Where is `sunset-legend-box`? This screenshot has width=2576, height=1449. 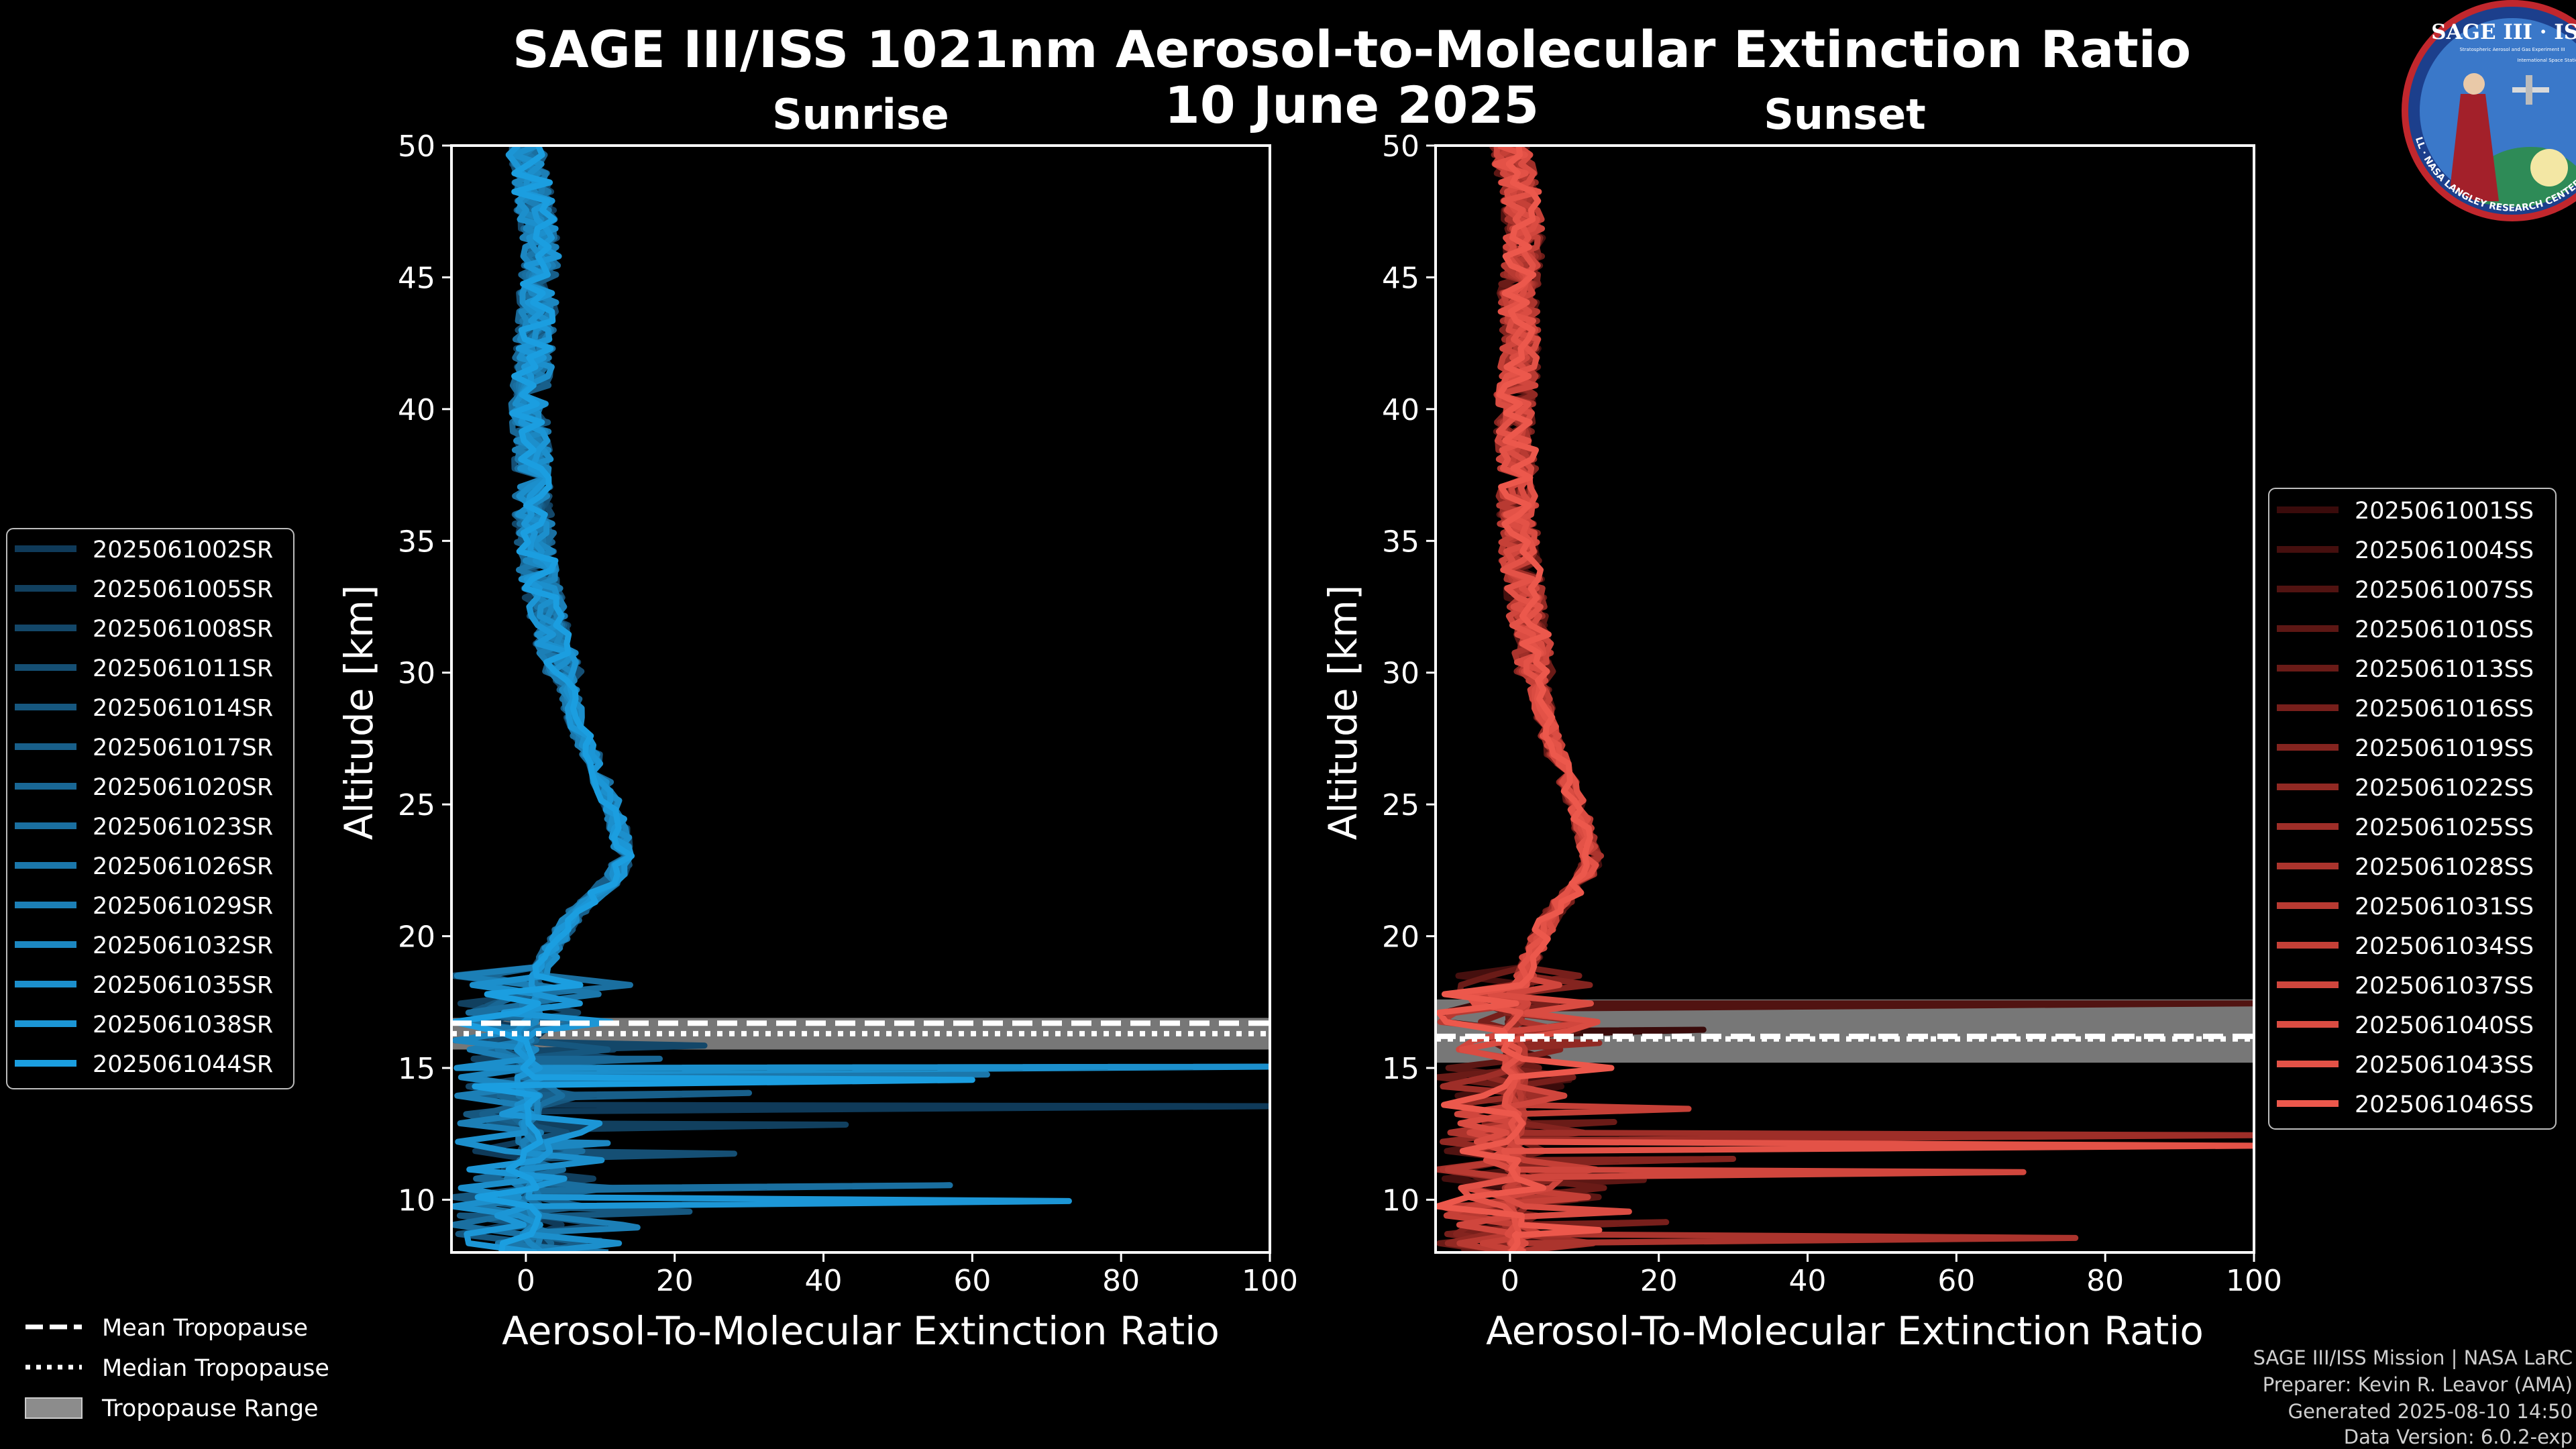 sunset-legend-box is located at coordinates (2412, 809).